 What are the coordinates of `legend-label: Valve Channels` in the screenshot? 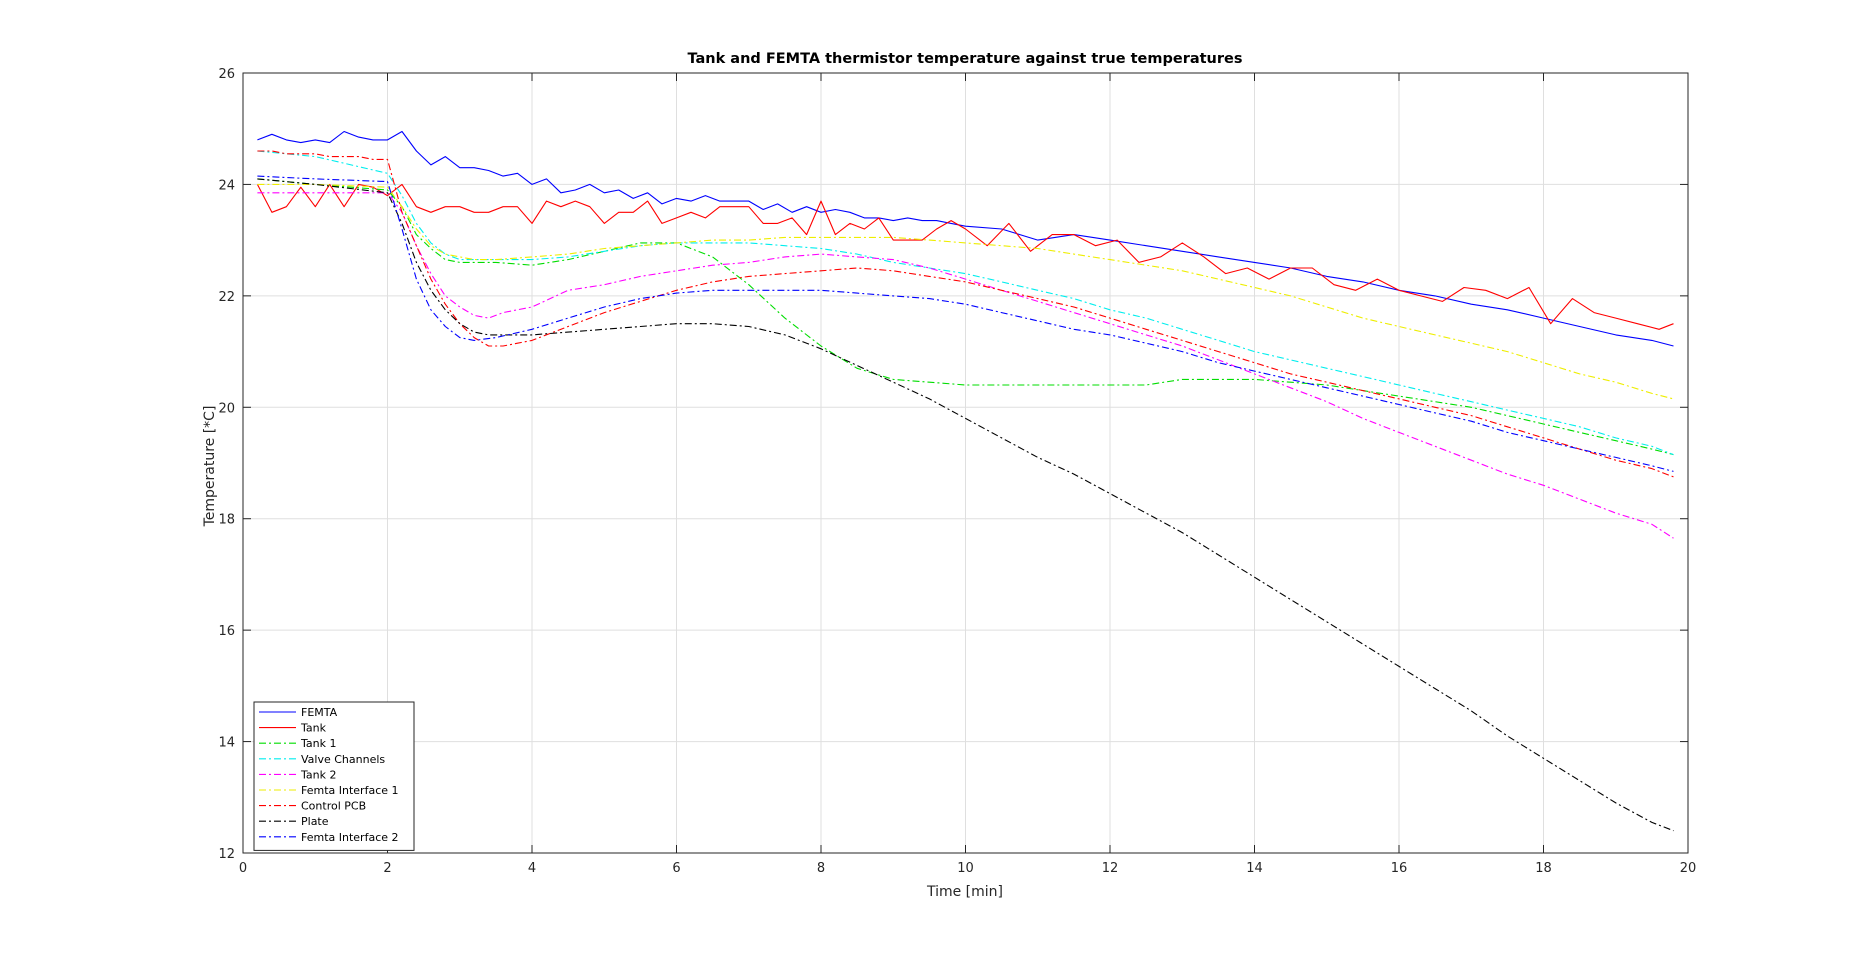 It's located at (343, 759).